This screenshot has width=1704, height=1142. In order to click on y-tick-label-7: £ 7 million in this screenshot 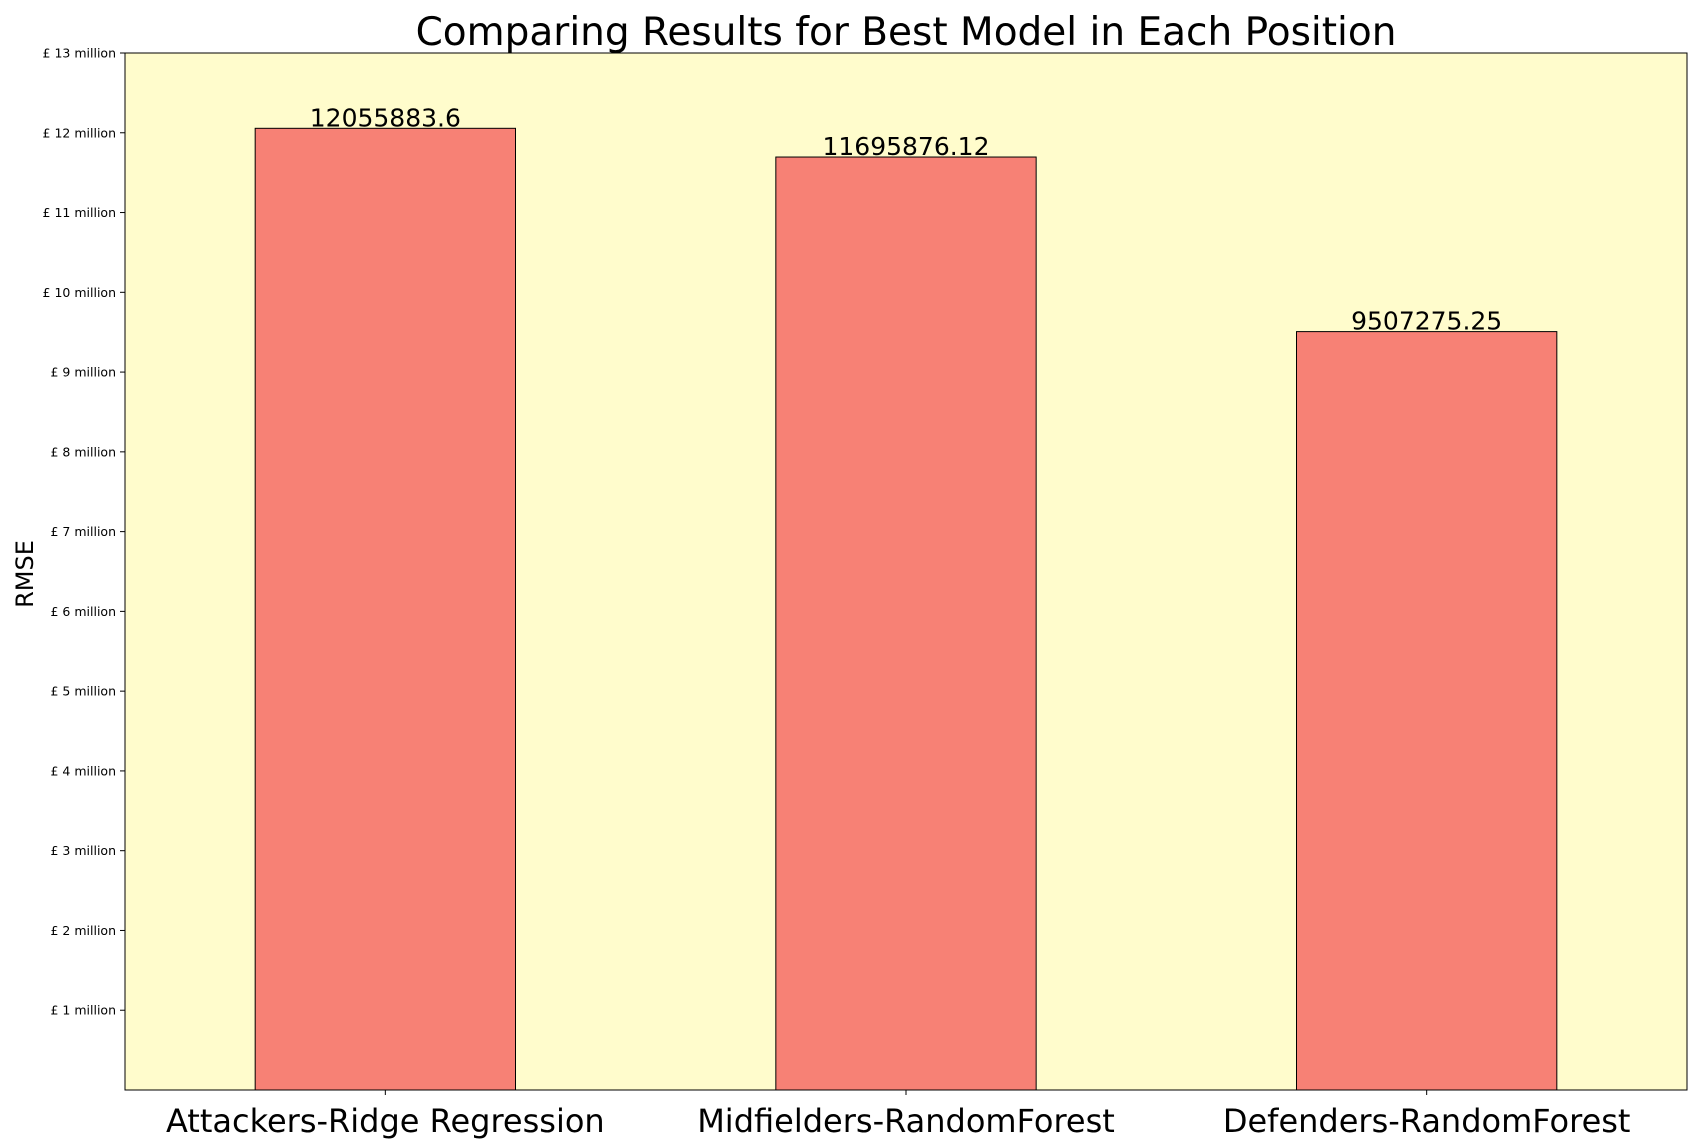, I will do `click(84, 531)`.